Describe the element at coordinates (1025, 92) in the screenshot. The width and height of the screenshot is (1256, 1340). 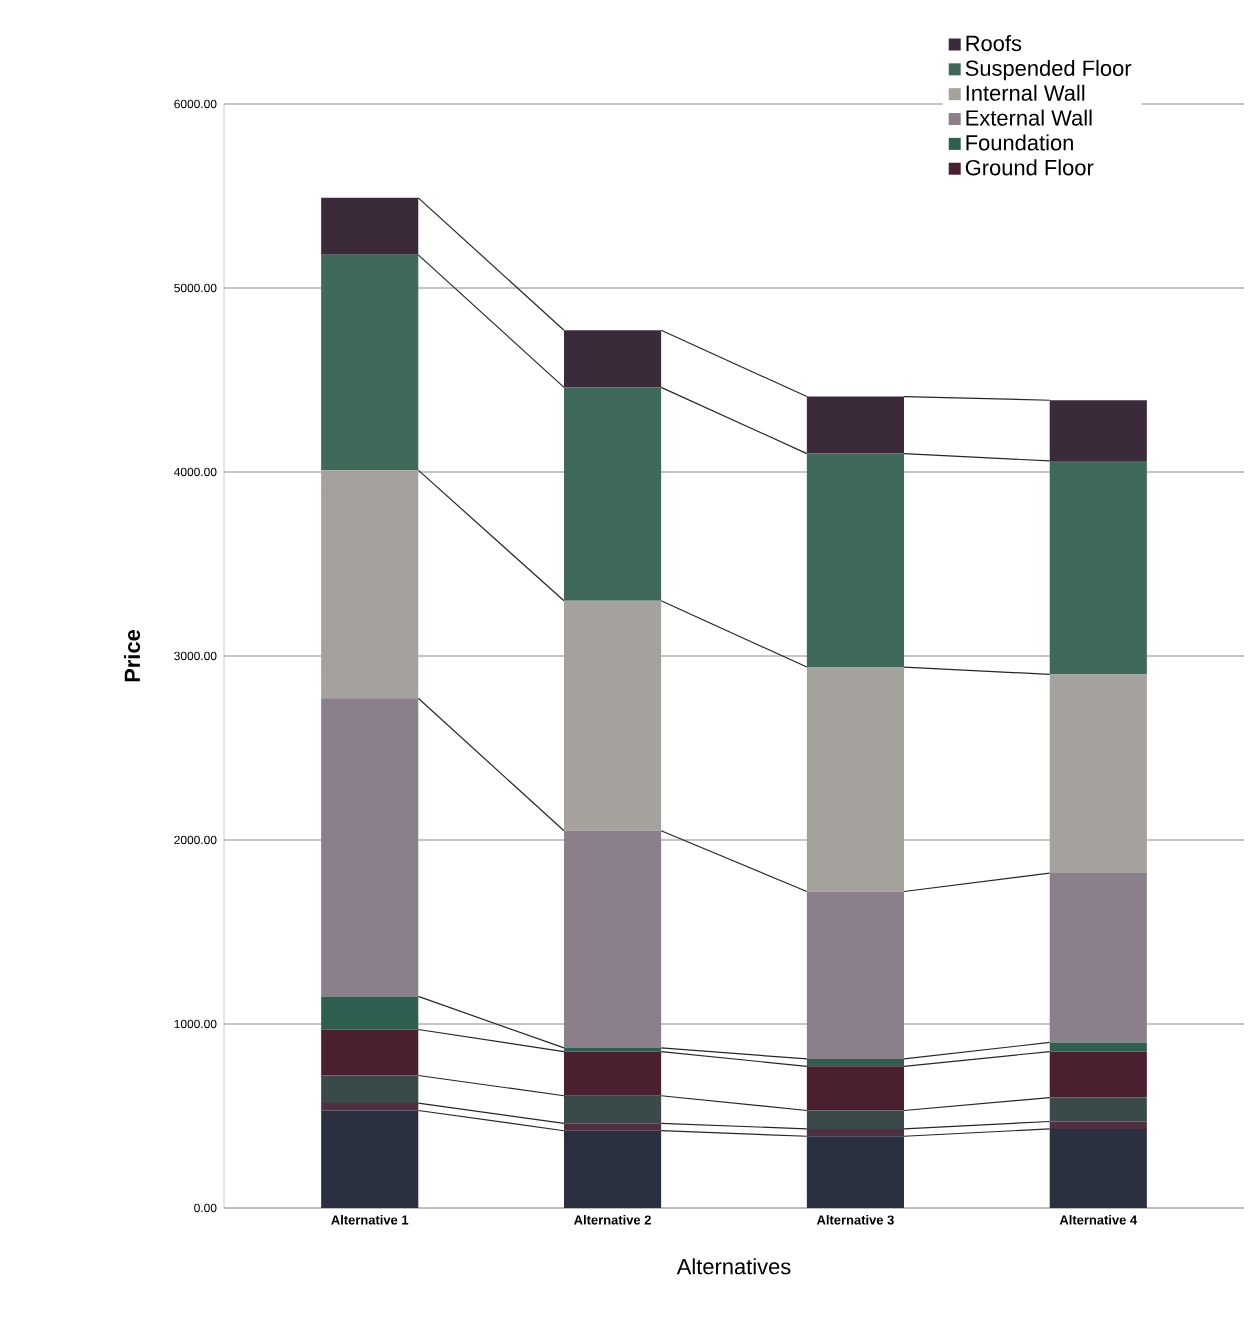
I see `legend-label: Internal Wall` at that location.